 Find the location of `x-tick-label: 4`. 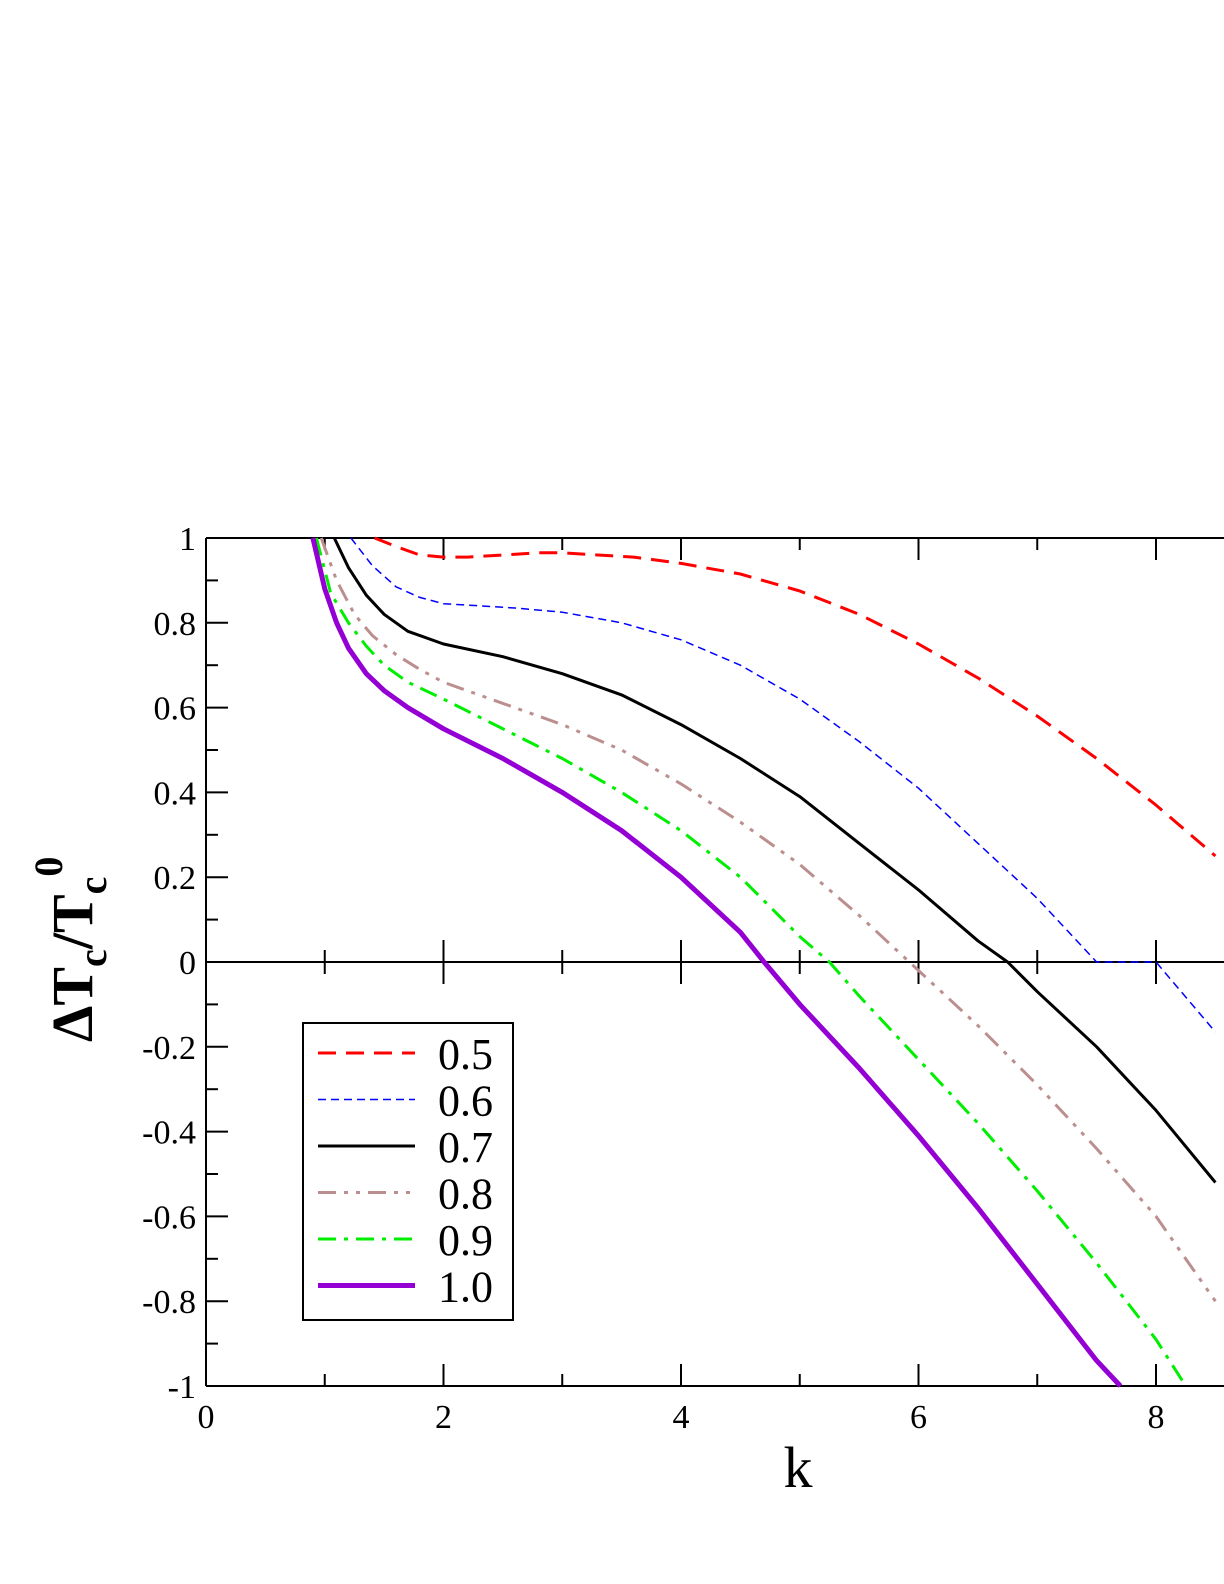

x-tick-label: 4 is located at coordinates (681, 1417).